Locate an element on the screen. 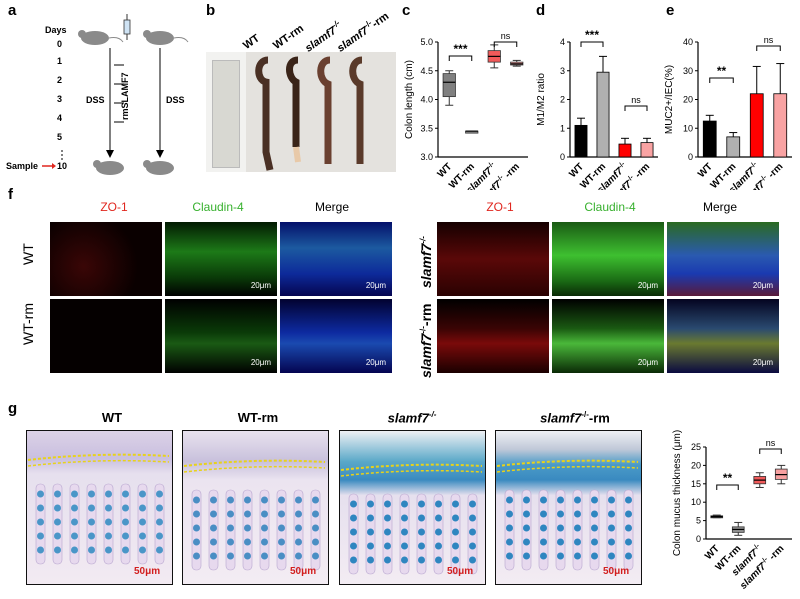 The image size is (800, 599). y-axis-label: MUC2+/IEC(%) is located at coordinates (669, 99).